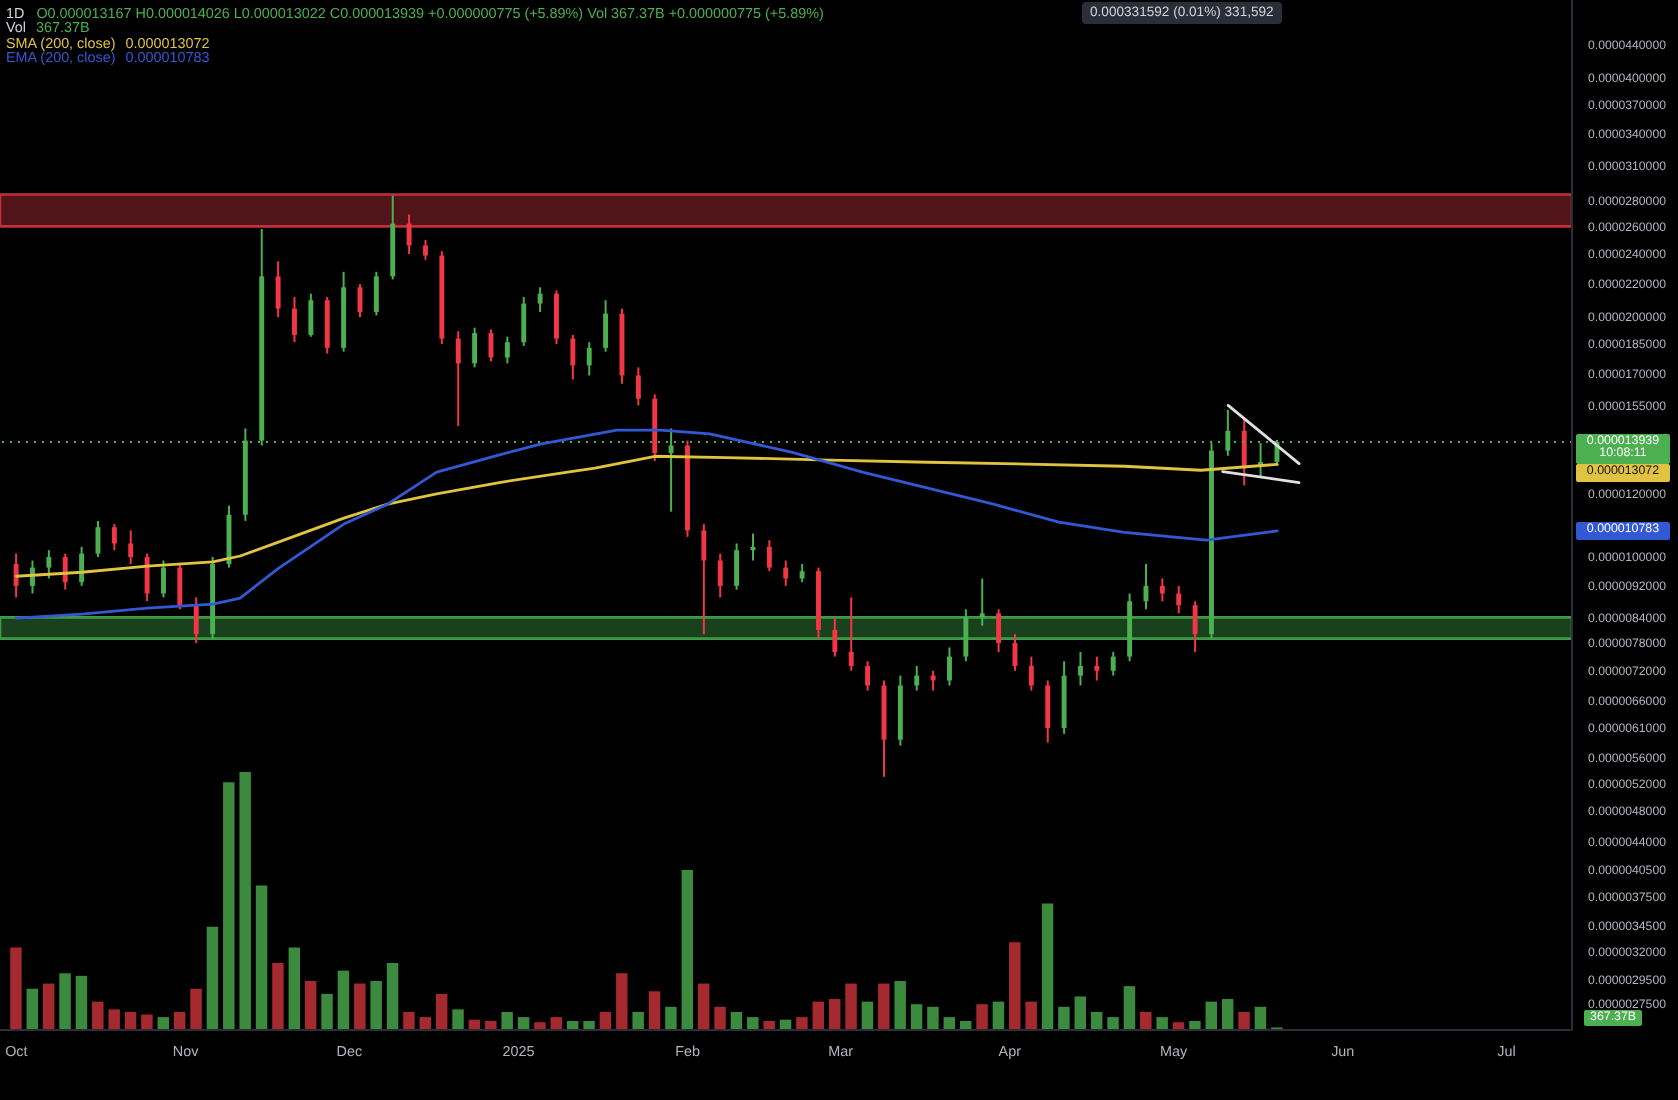 This screenshot has height=1100, width=1678. I want to click on line-series, so click(646, 524).